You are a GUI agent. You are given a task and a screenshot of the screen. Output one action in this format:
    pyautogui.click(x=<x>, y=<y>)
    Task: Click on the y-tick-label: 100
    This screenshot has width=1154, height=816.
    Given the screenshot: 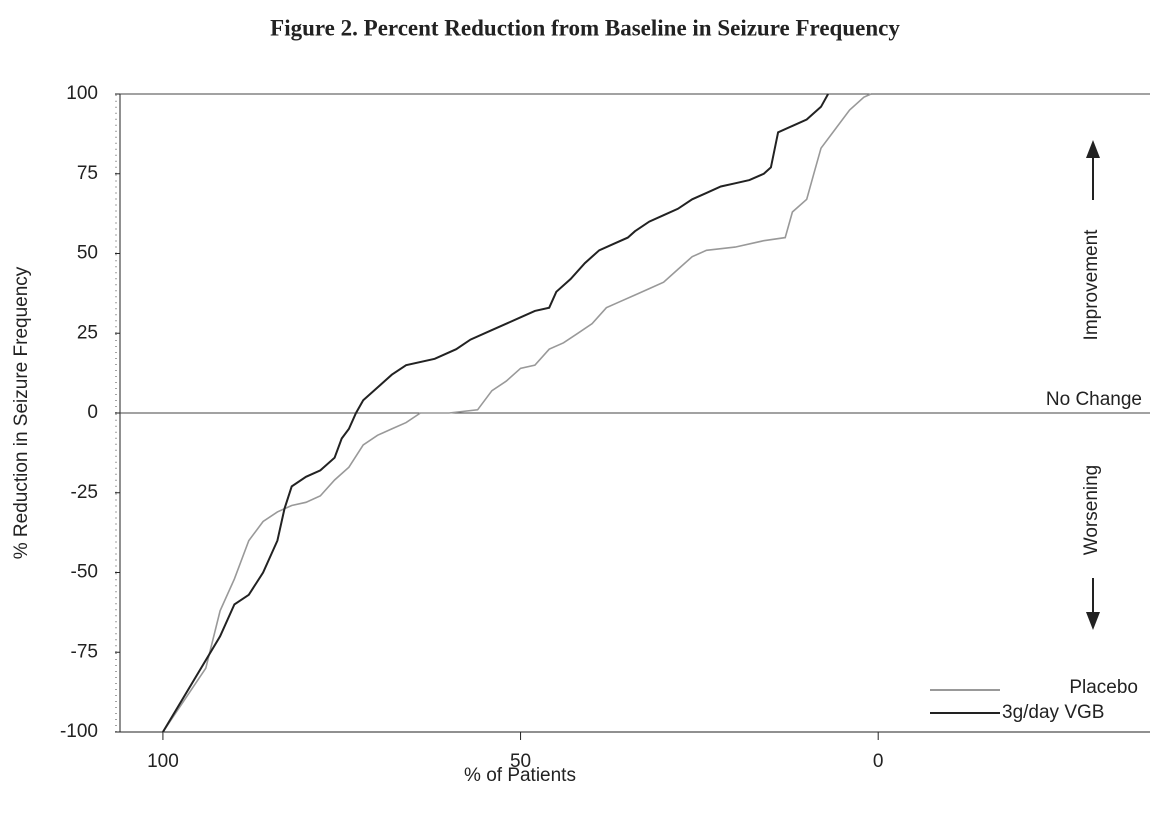 What is the action you would take?
    pyautogui.click(x=82, y=93)
    